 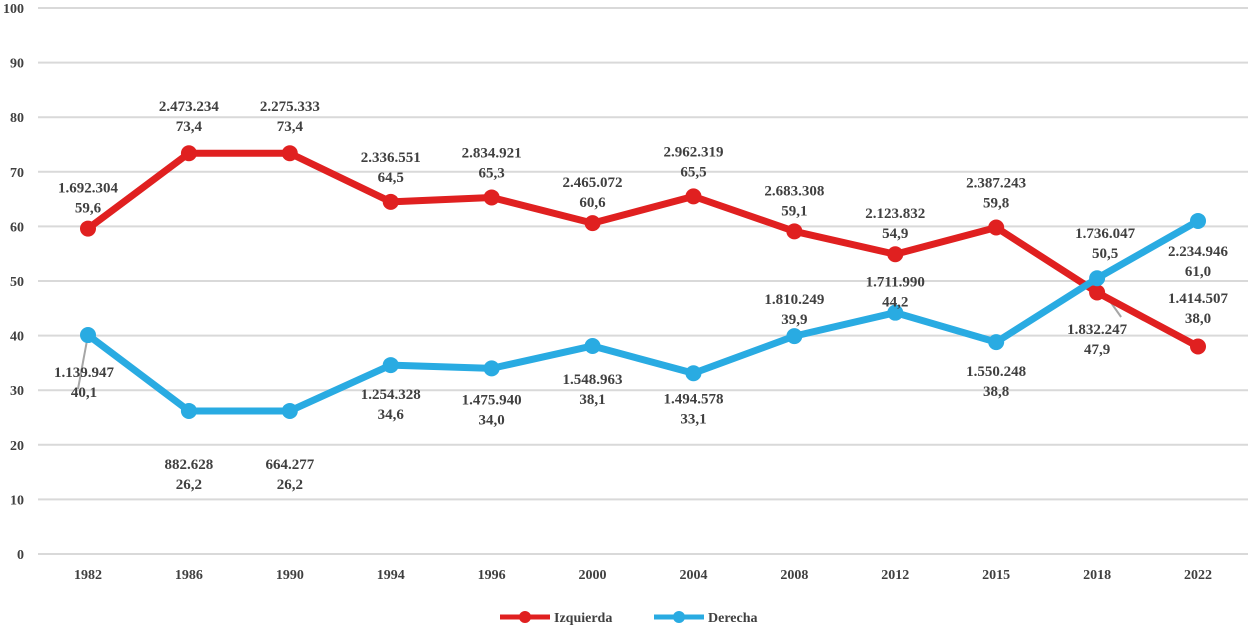 I want to click on y-tick-label: 90, so click(x=17, y=64).